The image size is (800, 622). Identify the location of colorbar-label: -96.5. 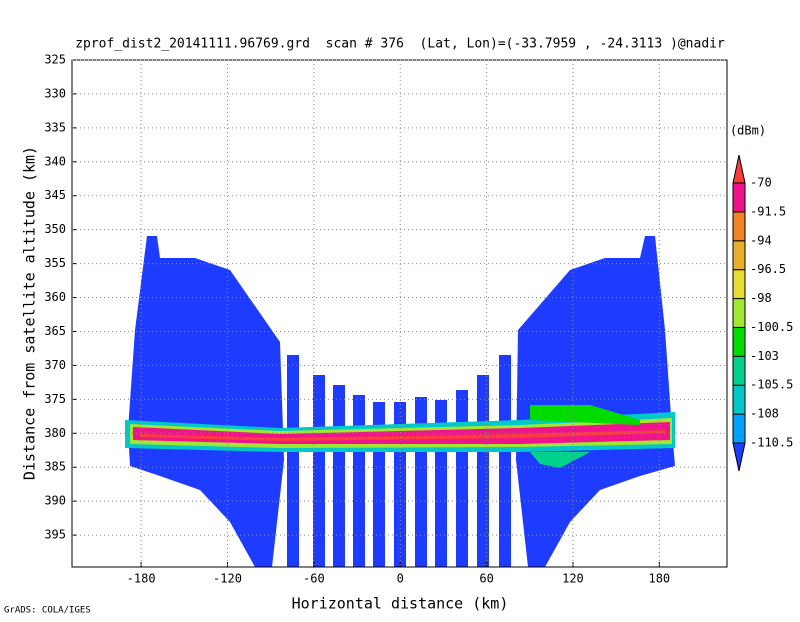
(768, 269).